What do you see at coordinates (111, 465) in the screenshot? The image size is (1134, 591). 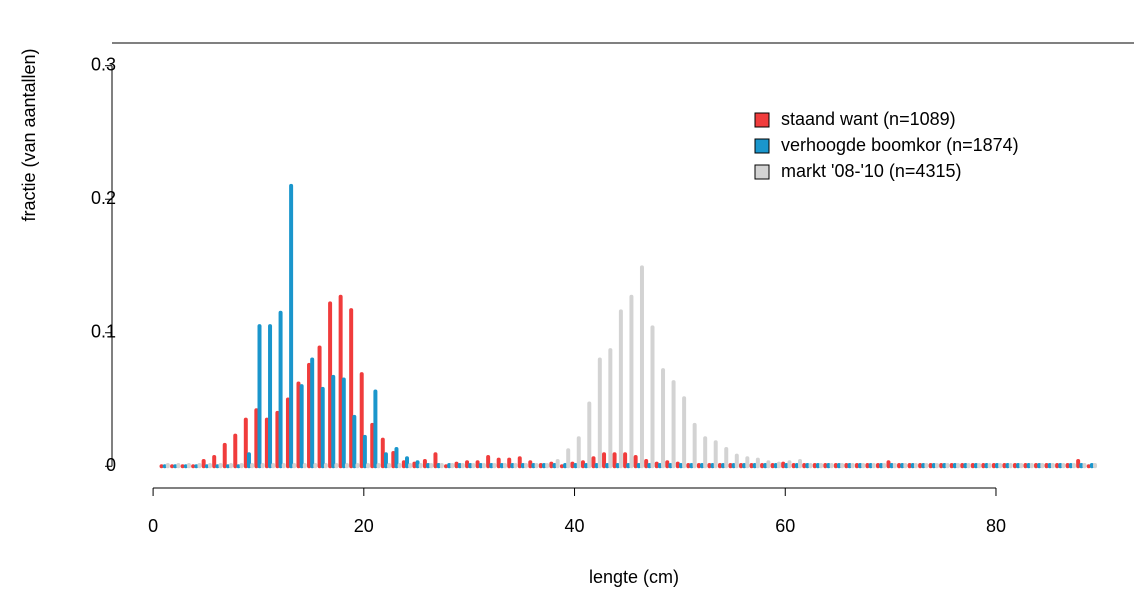 I see `y-tick-label: 0` at bounding box center [111, 465].